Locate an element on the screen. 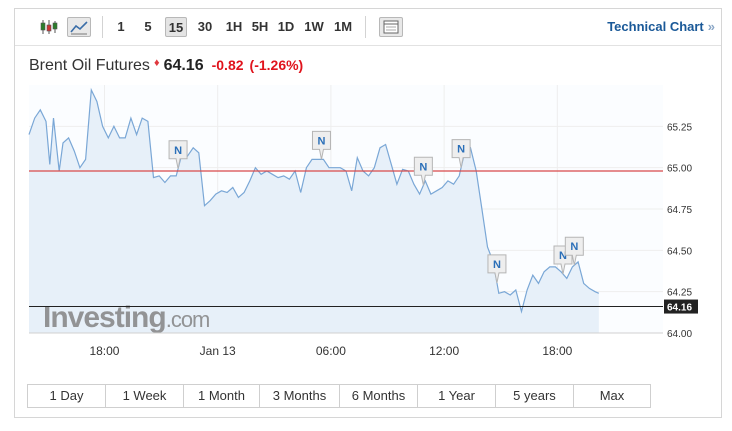  last-price-tag is located at coordinates (681, 306).